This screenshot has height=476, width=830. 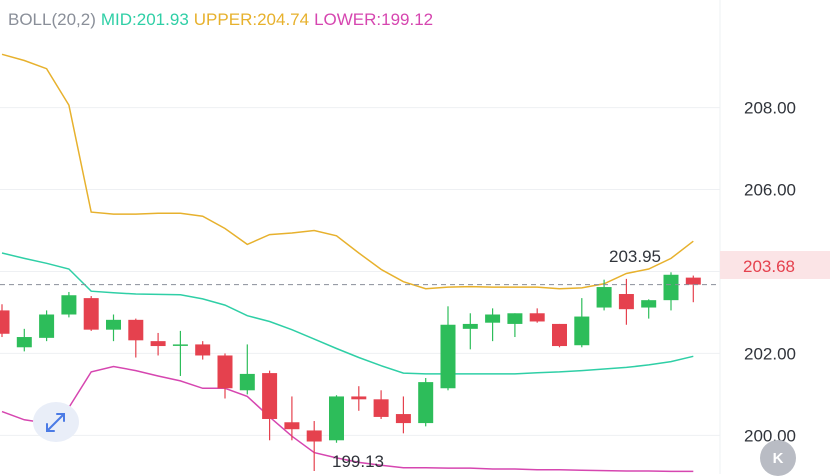 I want to click on y-tick-label: 206.00, so click(x=770, y=190).